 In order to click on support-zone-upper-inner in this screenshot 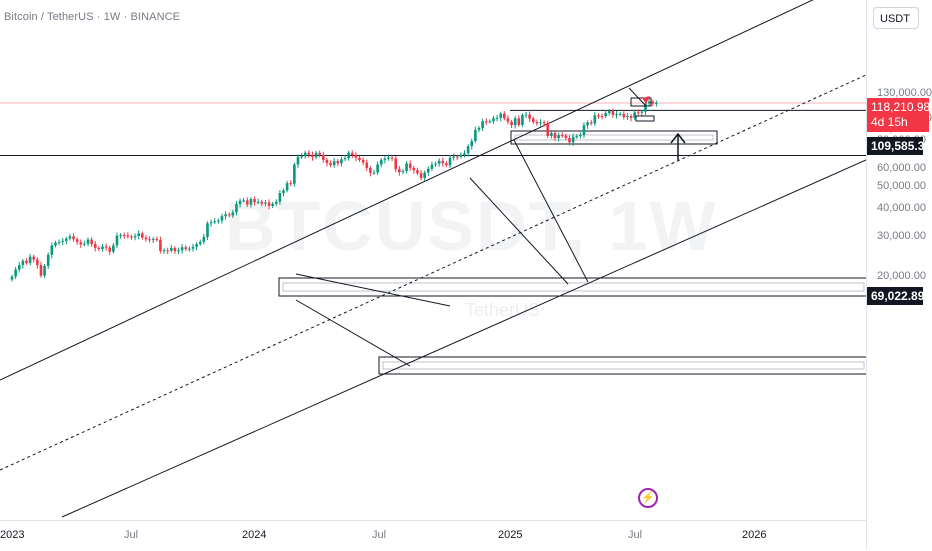, I will do `click(573, 287)`.